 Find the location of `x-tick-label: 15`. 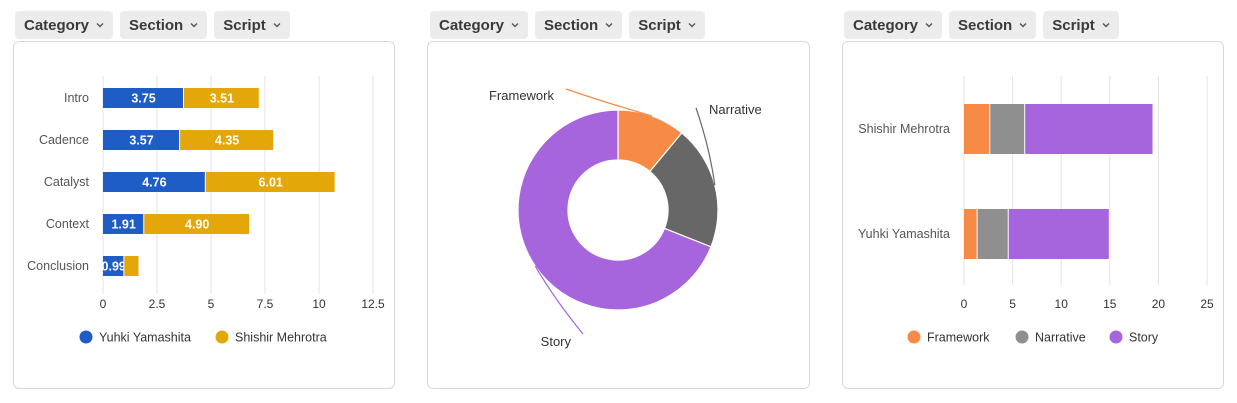

x-tick-label: 15 is located at coordinates (1110, 304).